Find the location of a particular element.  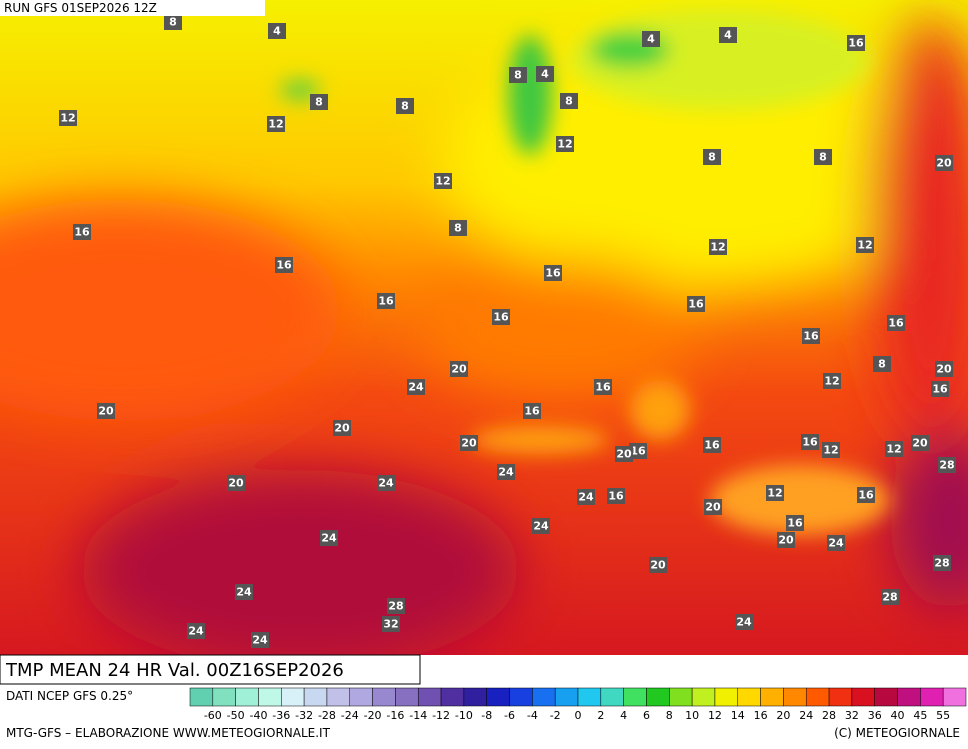

scale-label: -20 is located at coordinates (373, 715).